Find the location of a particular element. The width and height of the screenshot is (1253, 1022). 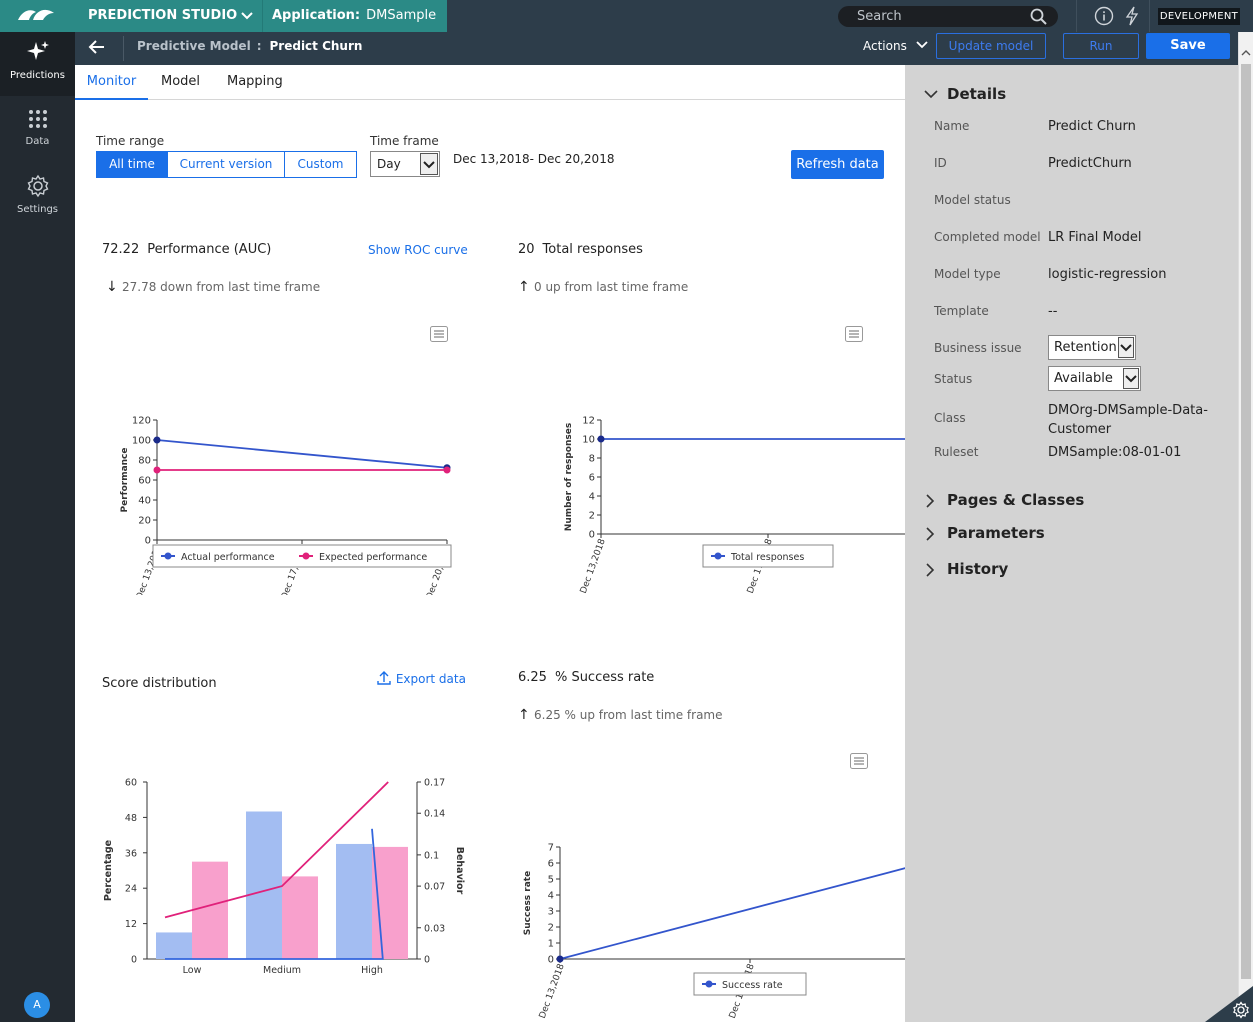

segment-current-version: Current version is located at coordinates (226, 164).